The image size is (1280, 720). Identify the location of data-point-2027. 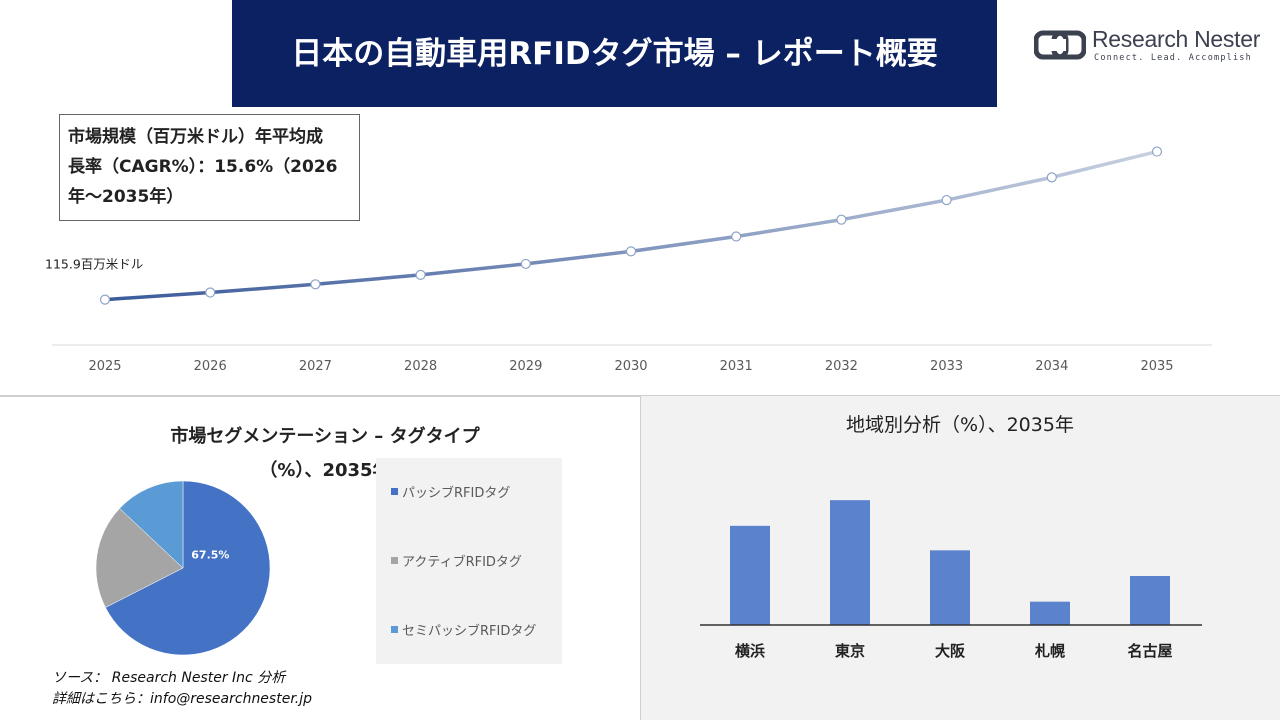
(315, 284).